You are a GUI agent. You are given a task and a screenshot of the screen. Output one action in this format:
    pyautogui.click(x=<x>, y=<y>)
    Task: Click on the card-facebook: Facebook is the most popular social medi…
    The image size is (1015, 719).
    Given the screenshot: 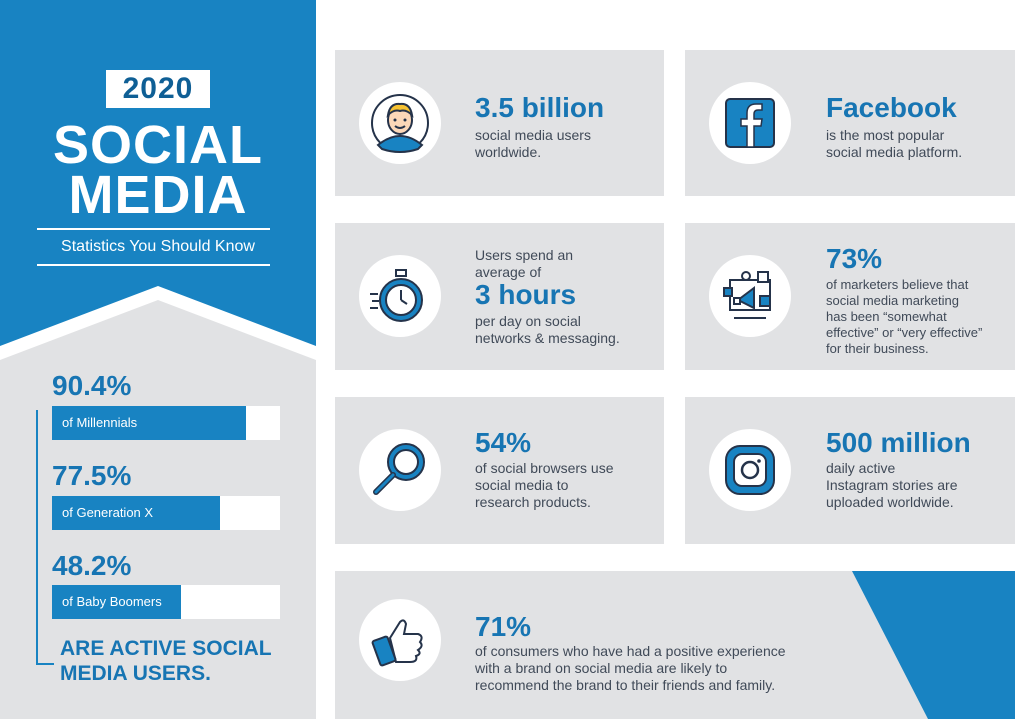 What is the action you would take?
    pyautogui.click(x=850, y=123)
    